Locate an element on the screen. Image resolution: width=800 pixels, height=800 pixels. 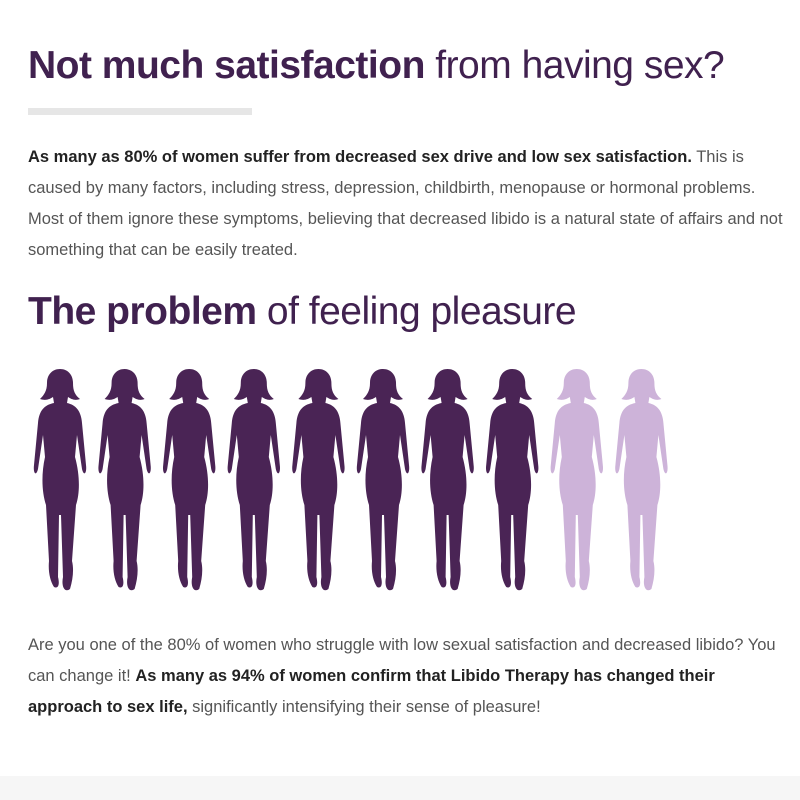
heading: The problem of feeling pleasure is located at coordinates (302, 312).